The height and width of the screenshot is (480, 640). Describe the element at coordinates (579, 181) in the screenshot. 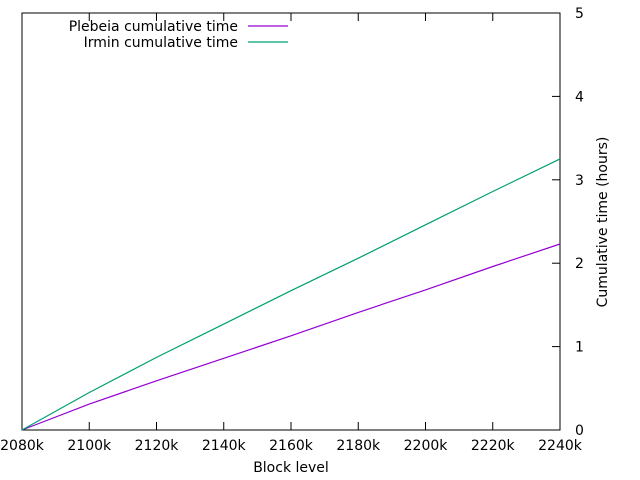

I see `y-tick-label: 3` at that location.